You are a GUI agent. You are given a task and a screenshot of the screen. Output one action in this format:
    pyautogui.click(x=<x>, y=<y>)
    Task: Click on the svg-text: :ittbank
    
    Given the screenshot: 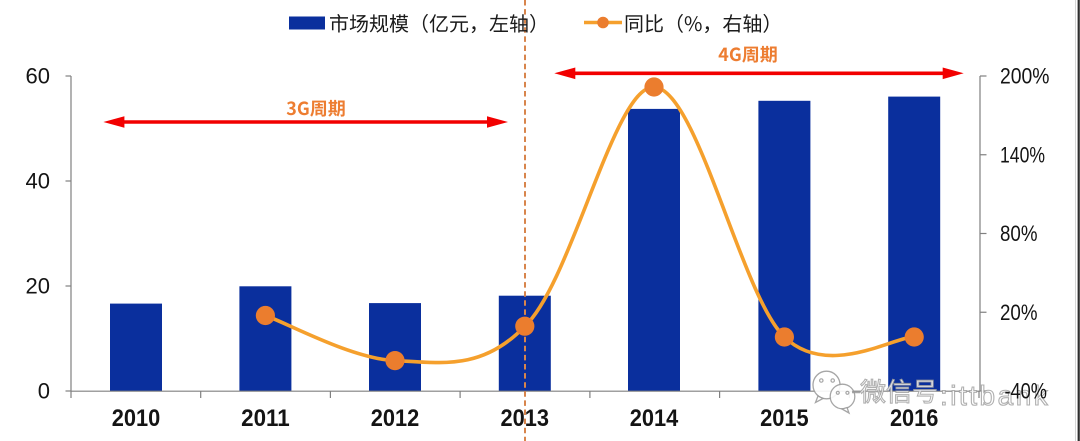 What is the action you would take?
    pyautogui.click(x=995, y=395)
    